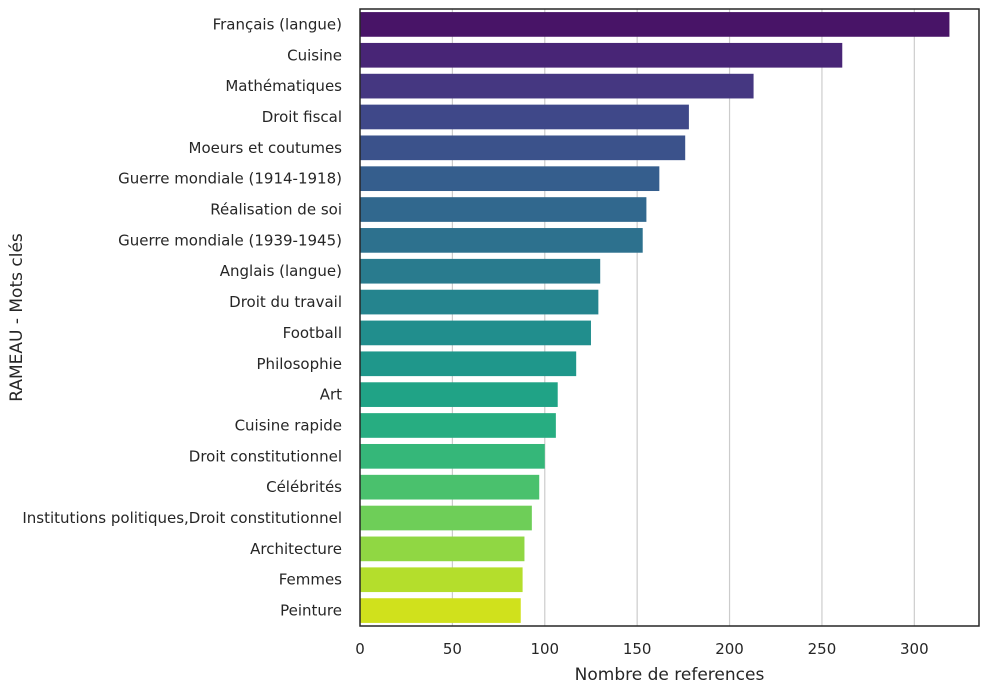 This screenshot has width=989, height=692. What do you see at coordinates (283, 86) in the screenshot?
I see `y-tick-label: Mathématiques` at bounding box center [283, 86].